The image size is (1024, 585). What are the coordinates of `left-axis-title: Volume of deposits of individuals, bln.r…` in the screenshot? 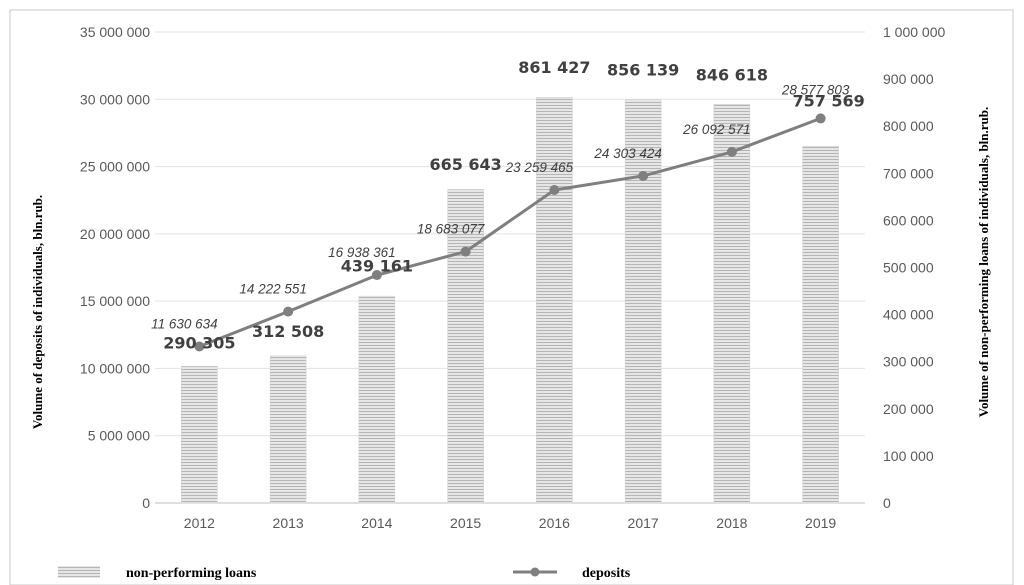 It's located at (37, 312).